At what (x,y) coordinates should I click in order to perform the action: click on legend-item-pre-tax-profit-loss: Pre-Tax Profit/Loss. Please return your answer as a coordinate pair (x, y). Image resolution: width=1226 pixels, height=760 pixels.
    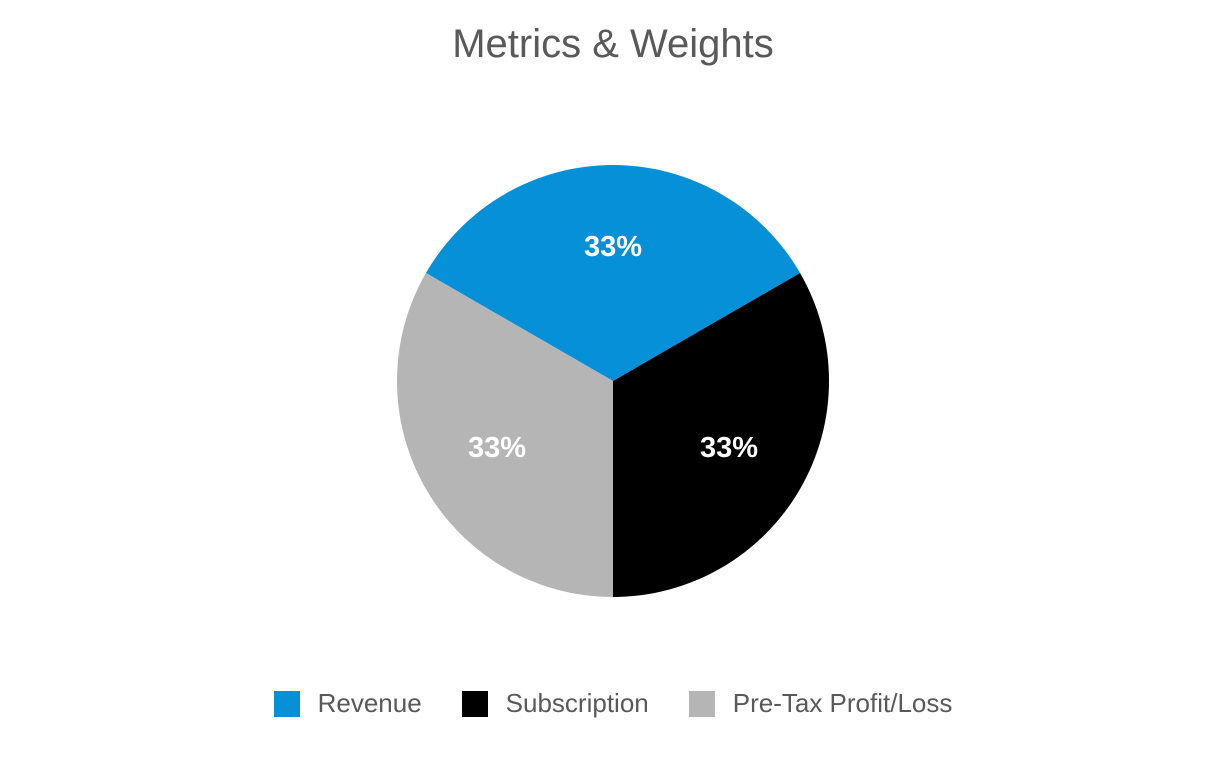
    Looking at the image, I should click on (820, 703).